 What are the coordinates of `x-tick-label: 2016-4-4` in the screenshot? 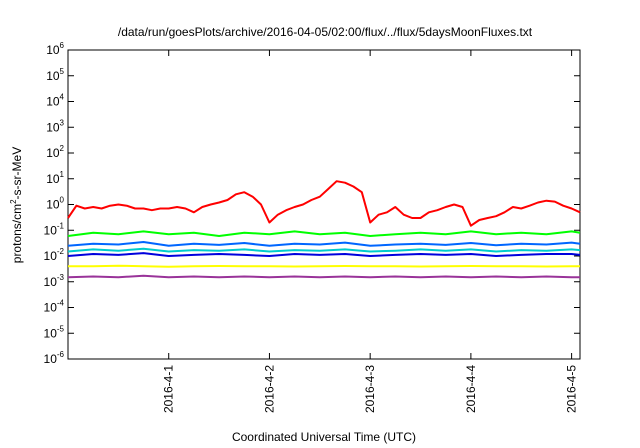 It's located at (471, 389).